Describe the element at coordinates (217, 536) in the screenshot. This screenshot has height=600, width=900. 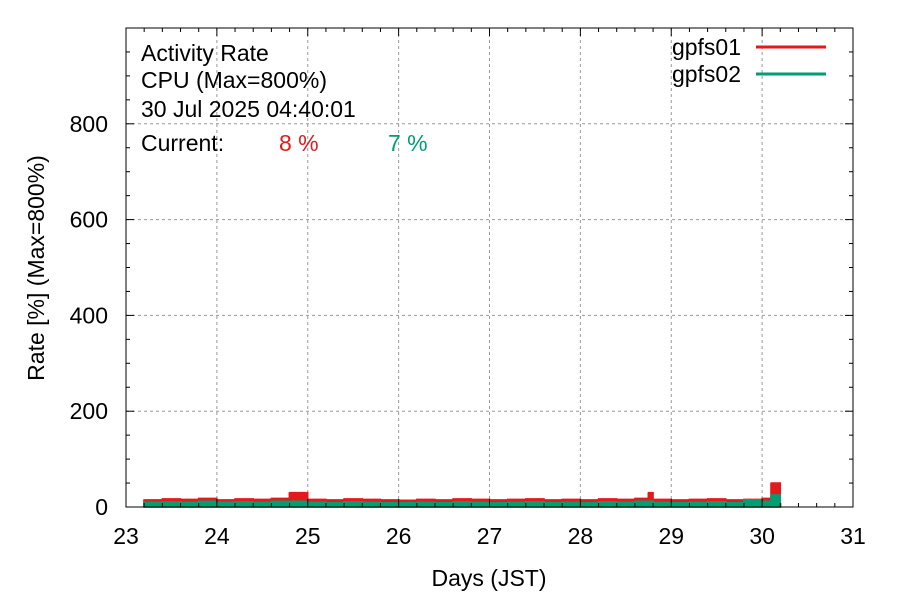
I see `x-tick-label-1: 24` at that location.